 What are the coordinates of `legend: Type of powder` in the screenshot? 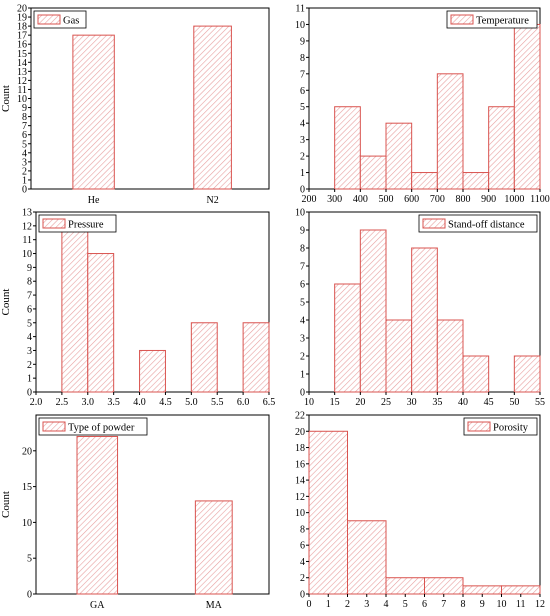 It's located at (93, 426).